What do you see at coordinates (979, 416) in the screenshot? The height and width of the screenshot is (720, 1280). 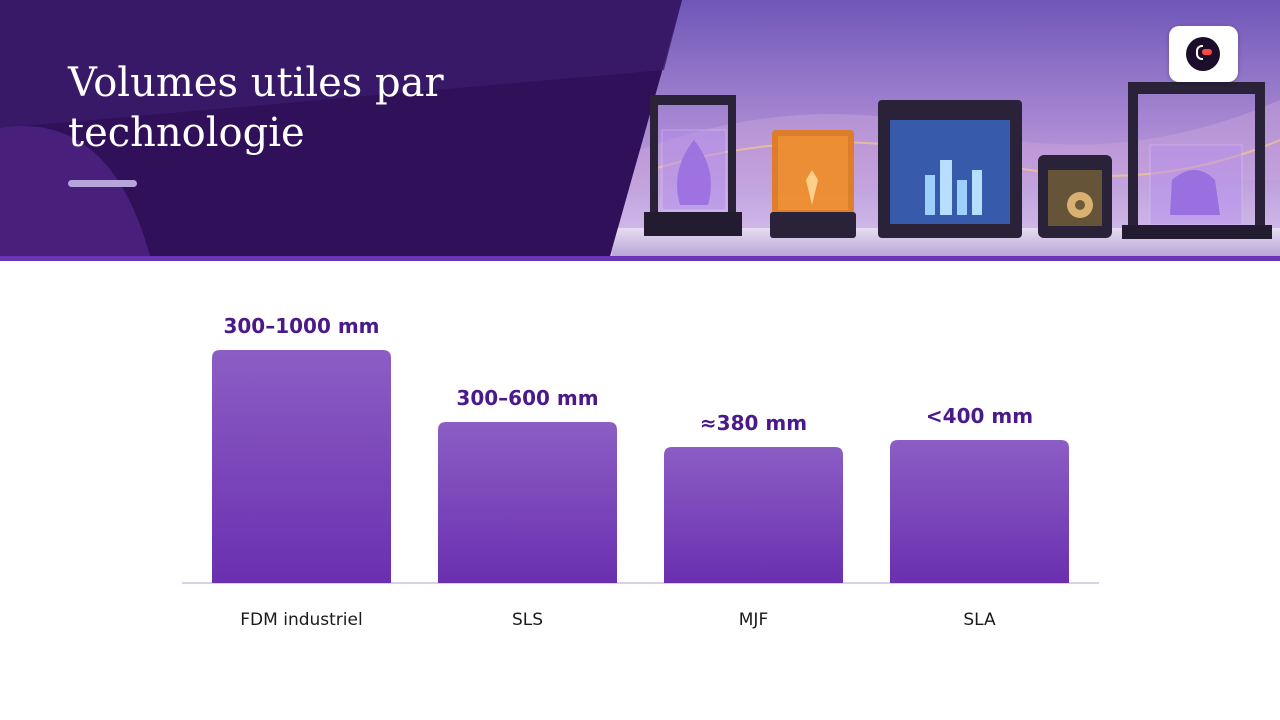 I see `bar-value-label-3: <400 mm` at bounding box center [979, 416].